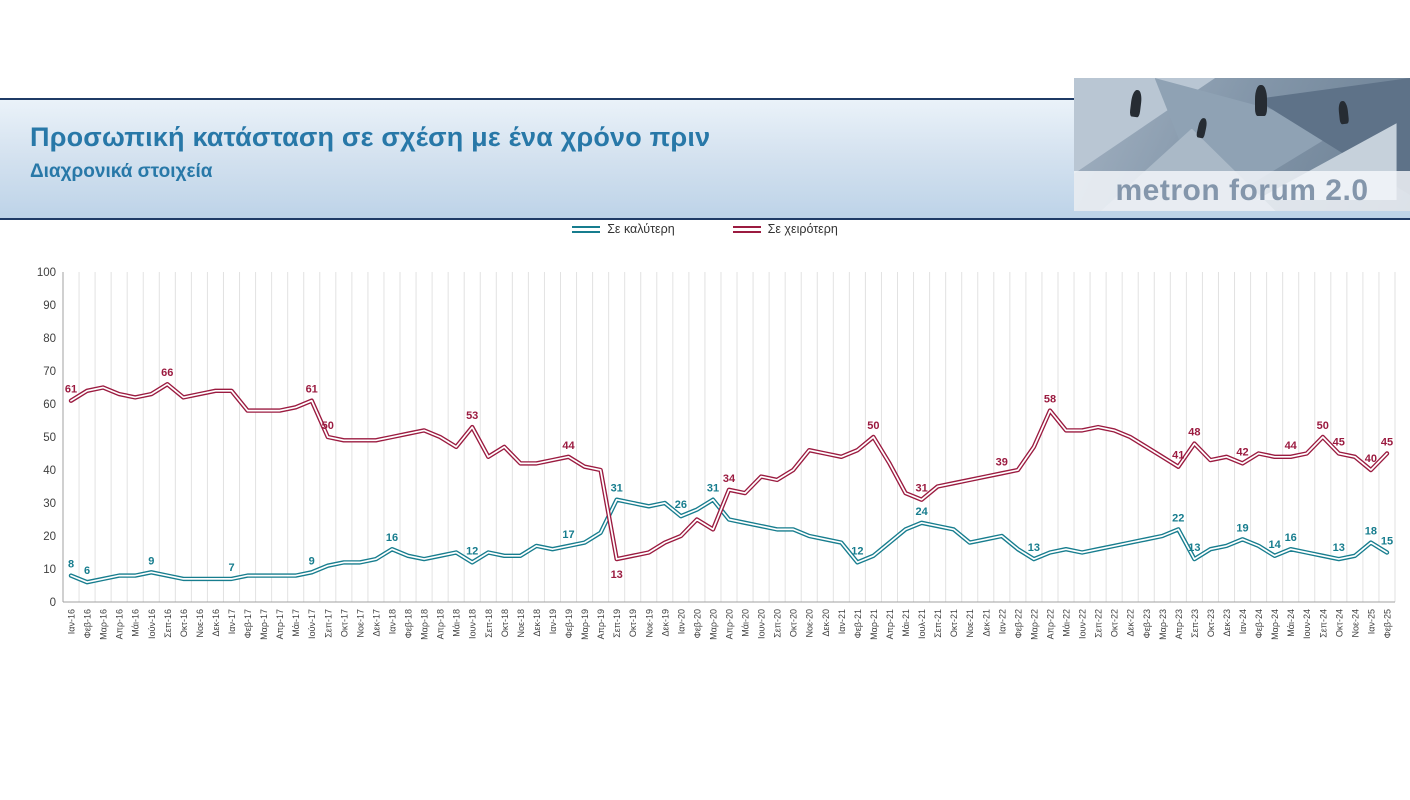  Describe the element at coordinates (409, 623) in the screenshot. I see `svg-text: Φεβ-18` at that location.